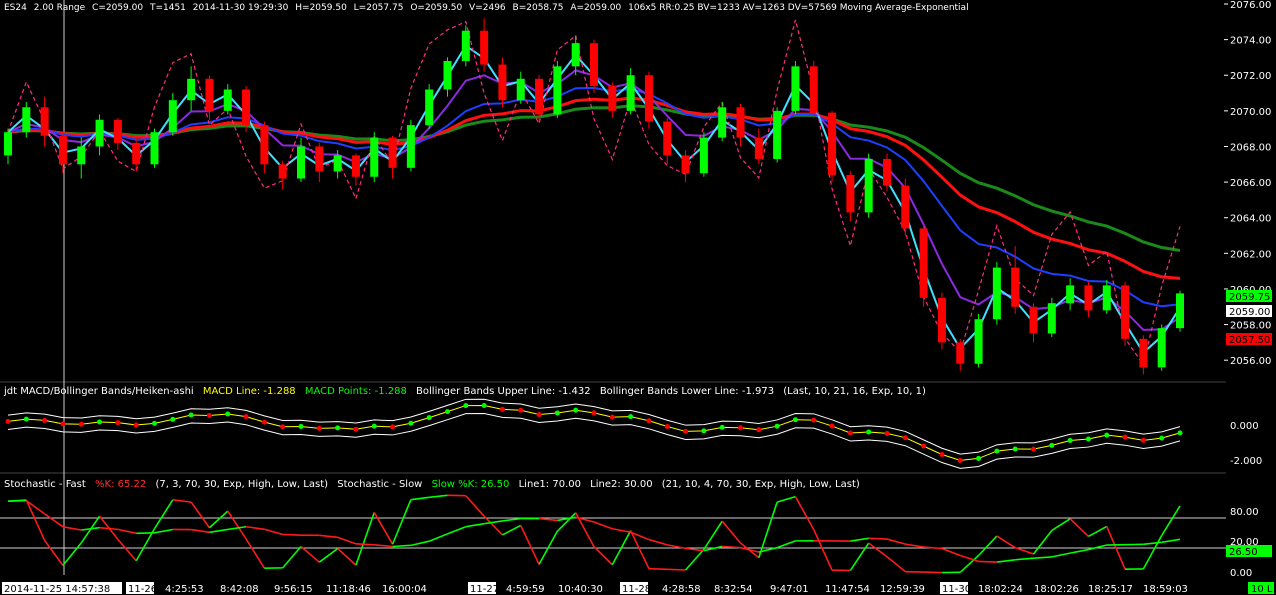 Image resolution: width=1276 pixels, height=595 pixels. Describe the element at coordinates (471, 484) in the screenshot. I see `stoch-slow-k: Slow %K: 26.50` at that location.